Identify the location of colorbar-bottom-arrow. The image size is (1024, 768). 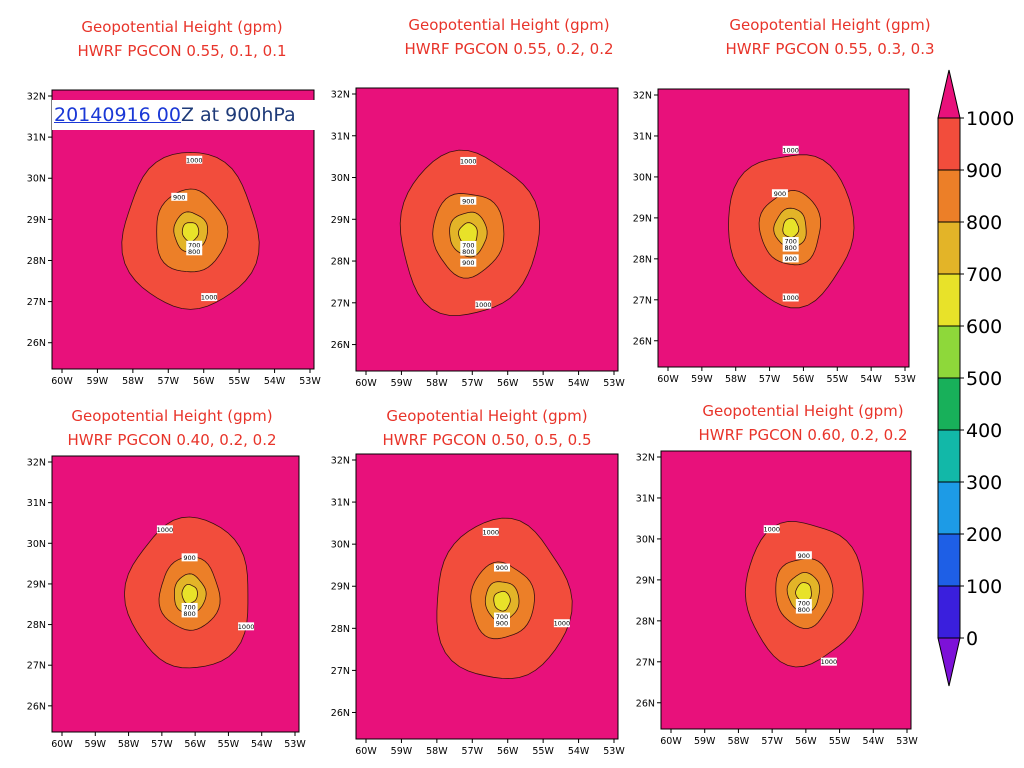
(949, 662).